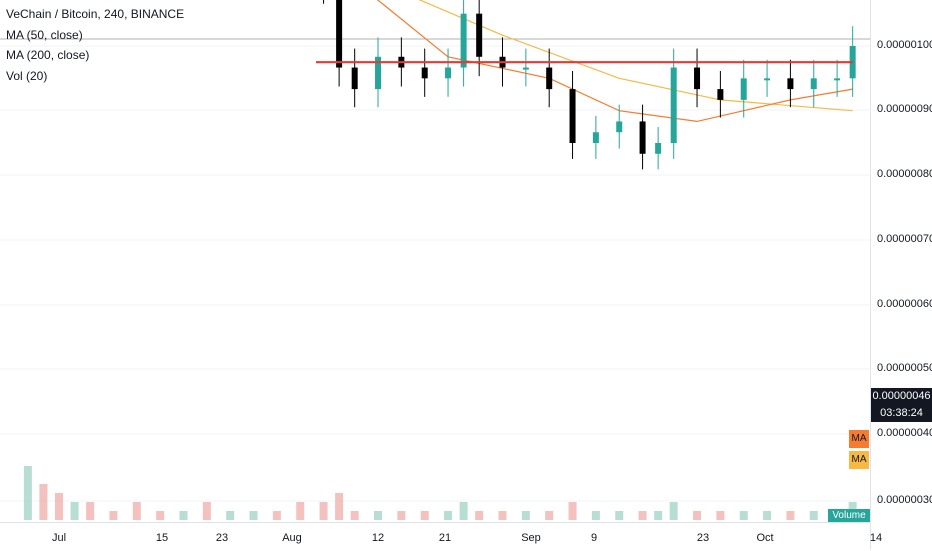  What do you see at coordinates (904, 500) in the screenshot?
I see `price-tick: 0.00000030` at bounding box center [904, 500].